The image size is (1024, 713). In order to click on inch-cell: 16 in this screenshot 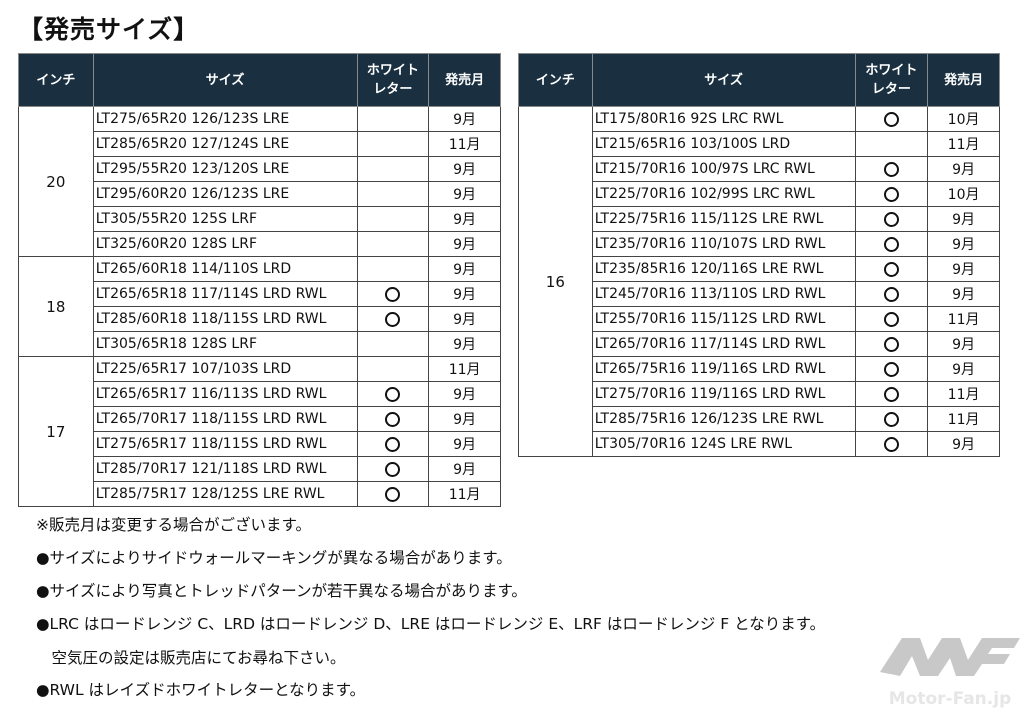, I will do `click(555, 281)`.